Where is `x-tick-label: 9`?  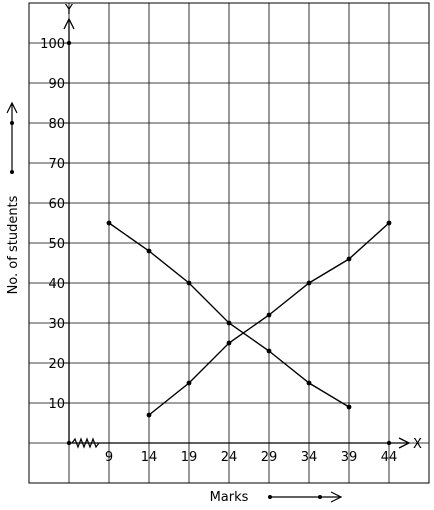
x-tick-label: 9 is located at coordinates (109, 457).